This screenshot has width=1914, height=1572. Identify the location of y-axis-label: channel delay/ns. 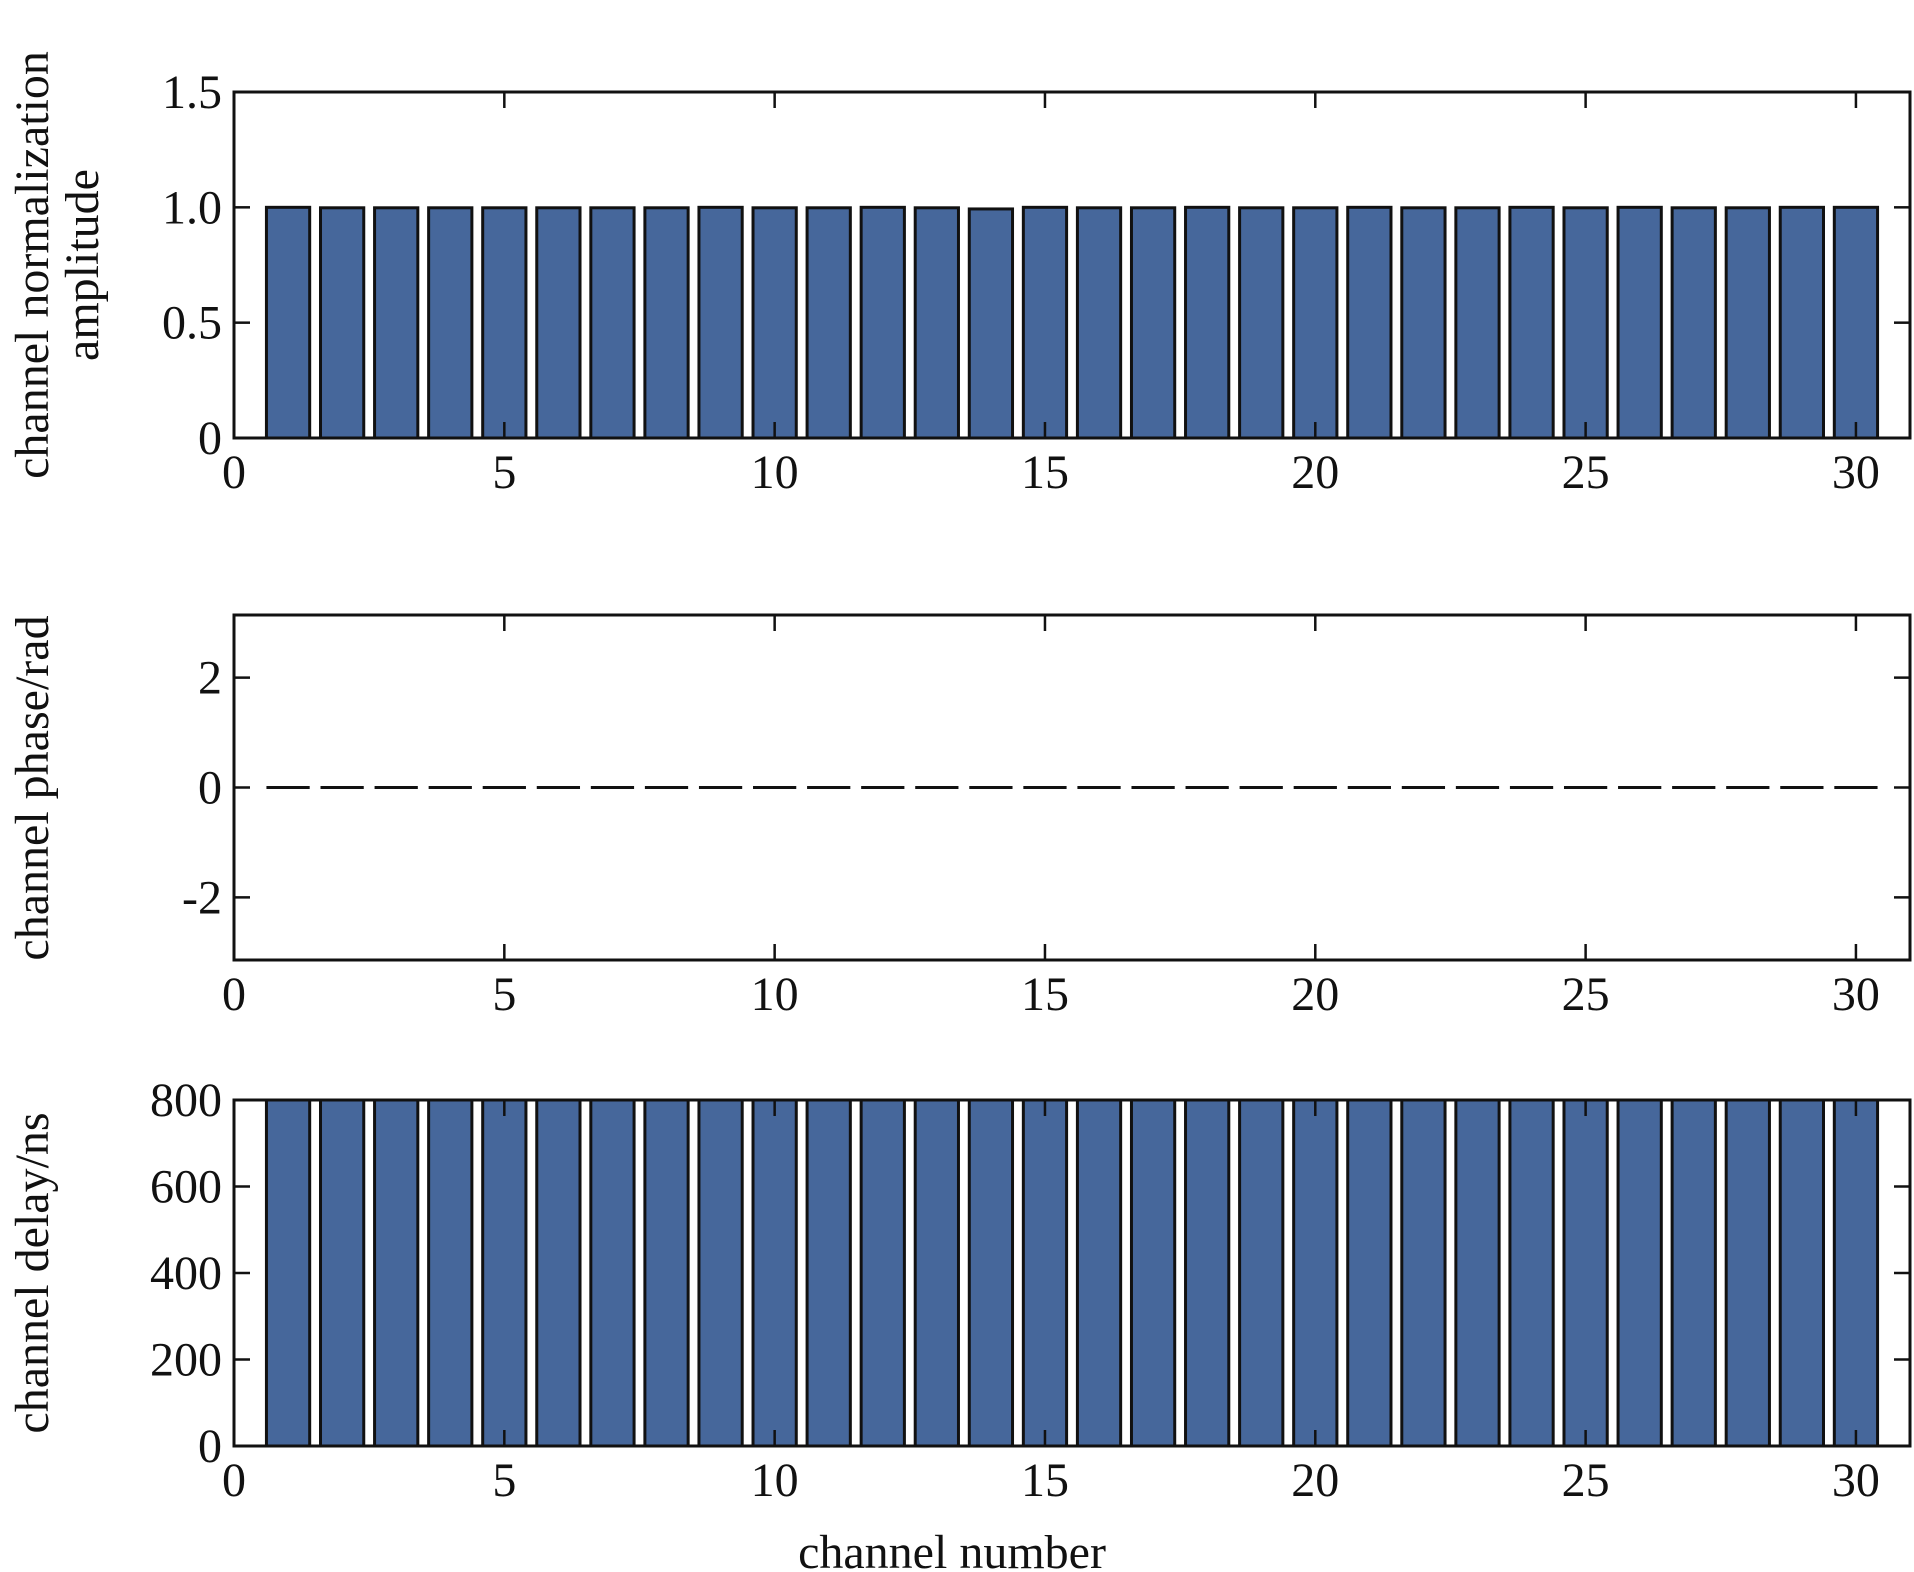
(32, 1272).